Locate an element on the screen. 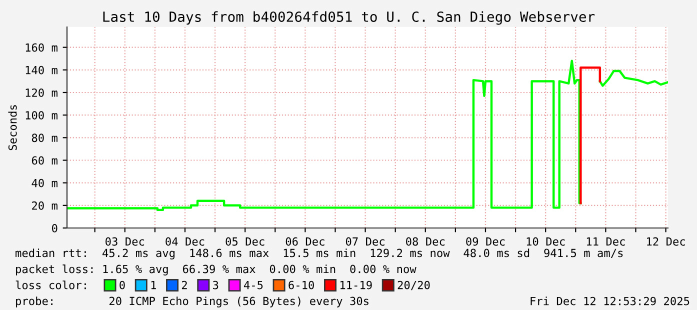 This screenshot has height=310, width=697. y-tick-label: 0 is located at coordinates (55, 228).